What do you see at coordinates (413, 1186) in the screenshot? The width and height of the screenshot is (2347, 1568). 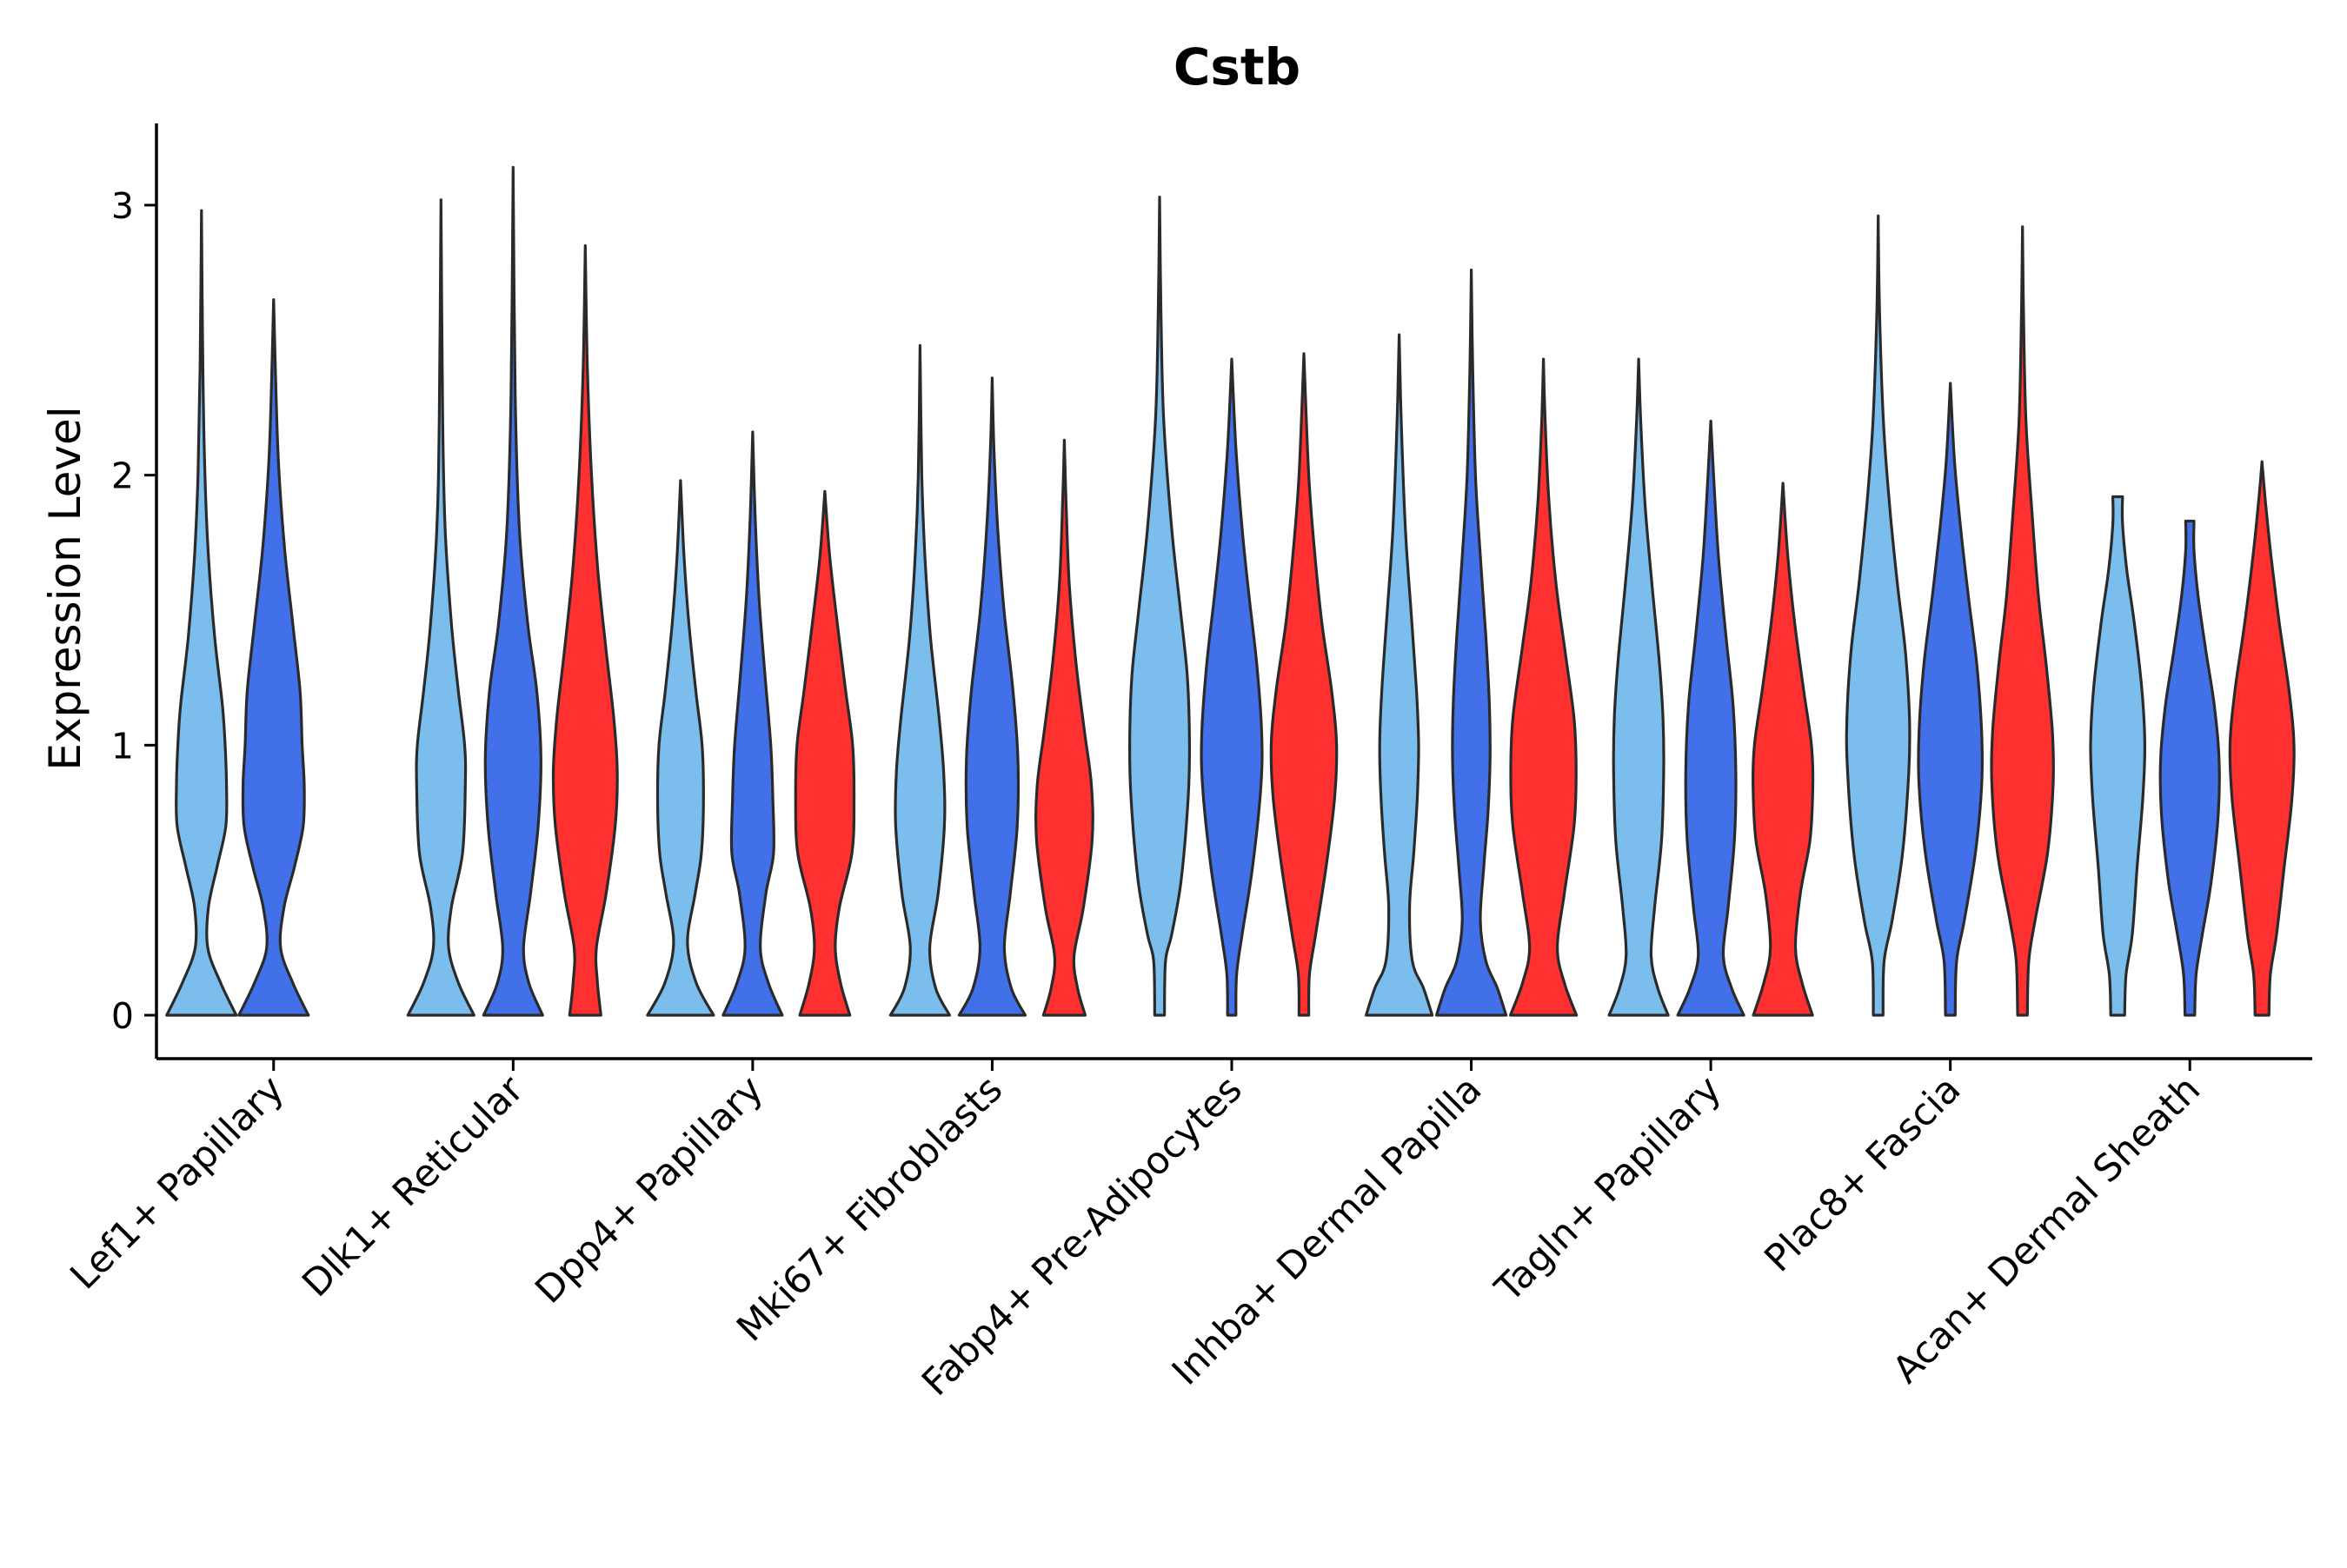 I see `x-category-label: Dlk1+ Reticular` at bounding box center [413, 1186].